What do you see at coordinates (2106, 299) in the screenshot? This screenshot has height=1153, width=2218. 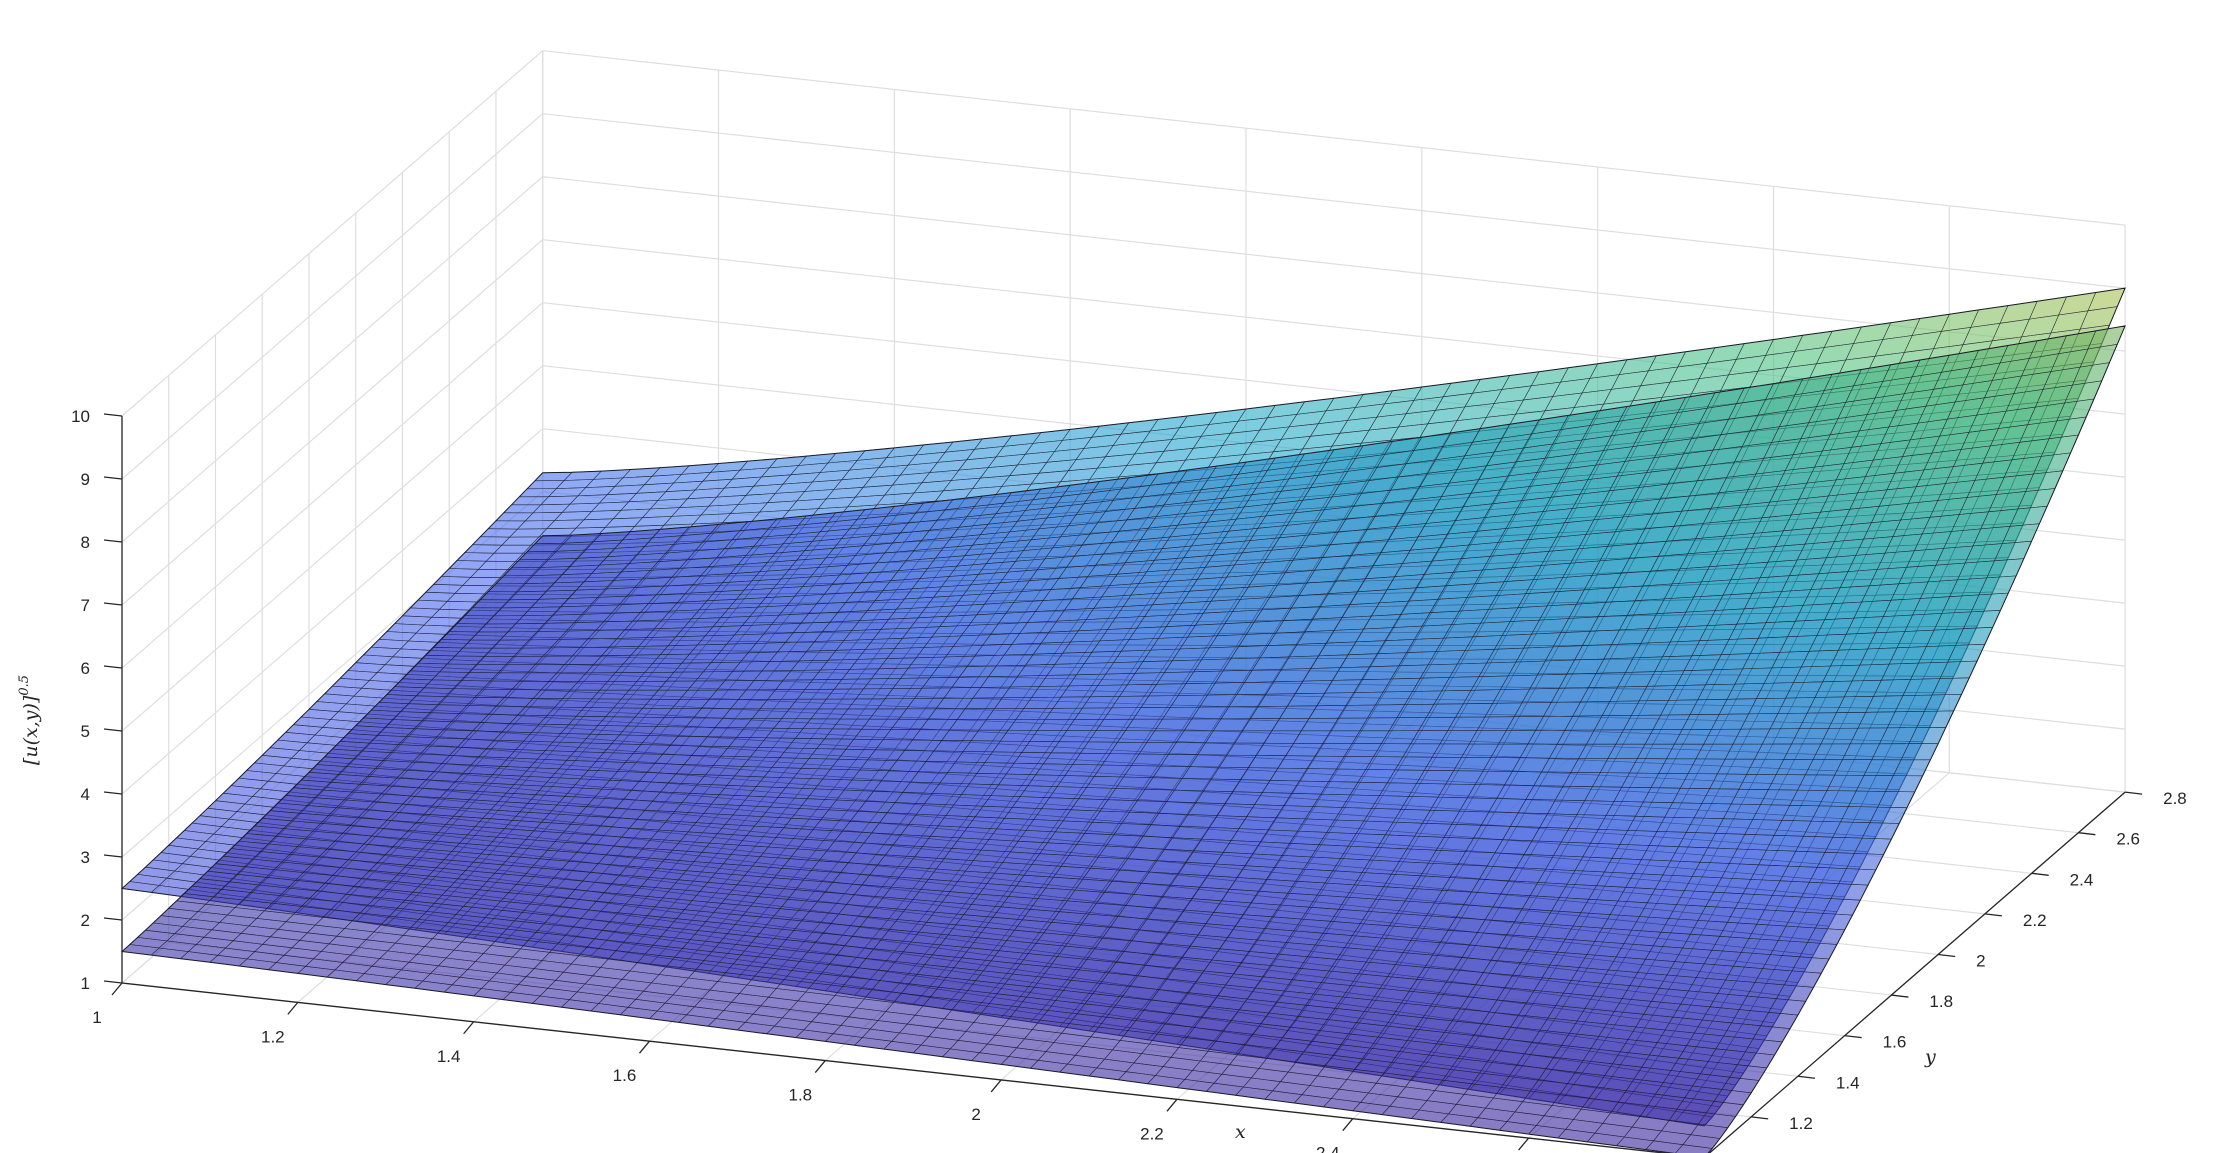 I see `surface-patch` at bounding box center [2106, 299].